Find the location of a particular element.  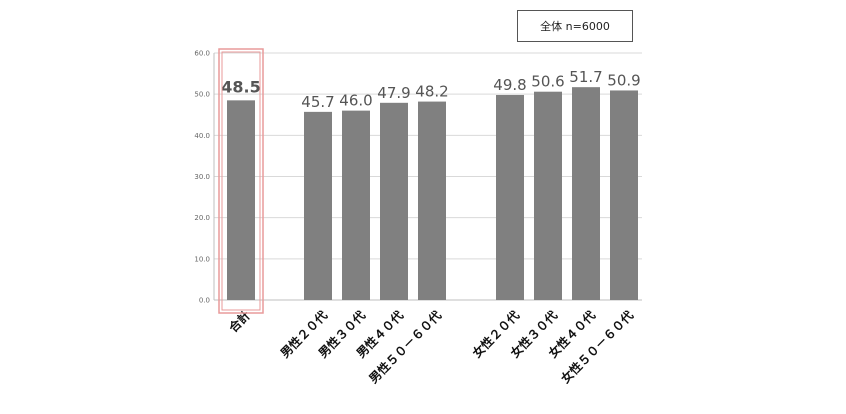

y-tick-label: 40.0 is located at coordinates (202, 136).